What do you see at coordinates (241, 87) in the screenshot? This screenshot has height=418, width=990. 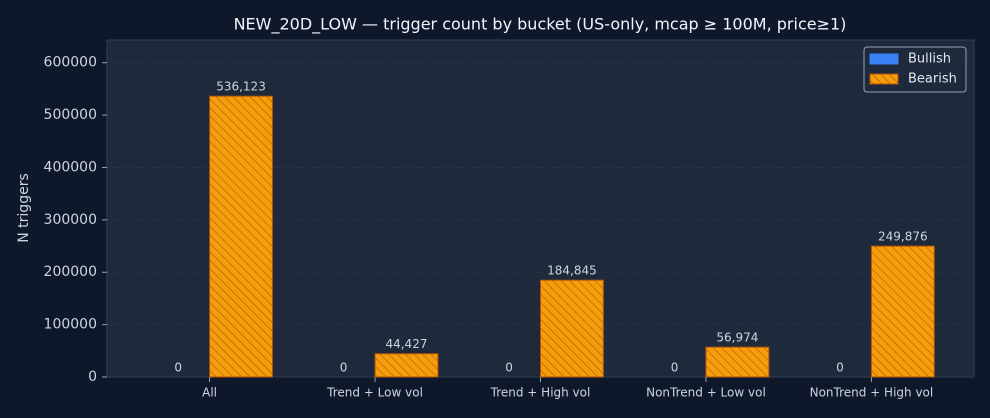 I see `data-label: 536,123` at bounding box center [241, 87].